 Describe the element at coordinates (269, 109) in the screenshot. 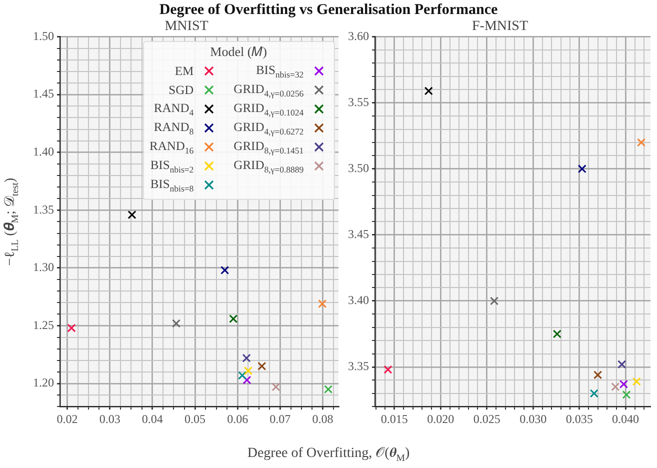

I see `legend-label: GRID$_{4,γ=0.1024}$` at that location.